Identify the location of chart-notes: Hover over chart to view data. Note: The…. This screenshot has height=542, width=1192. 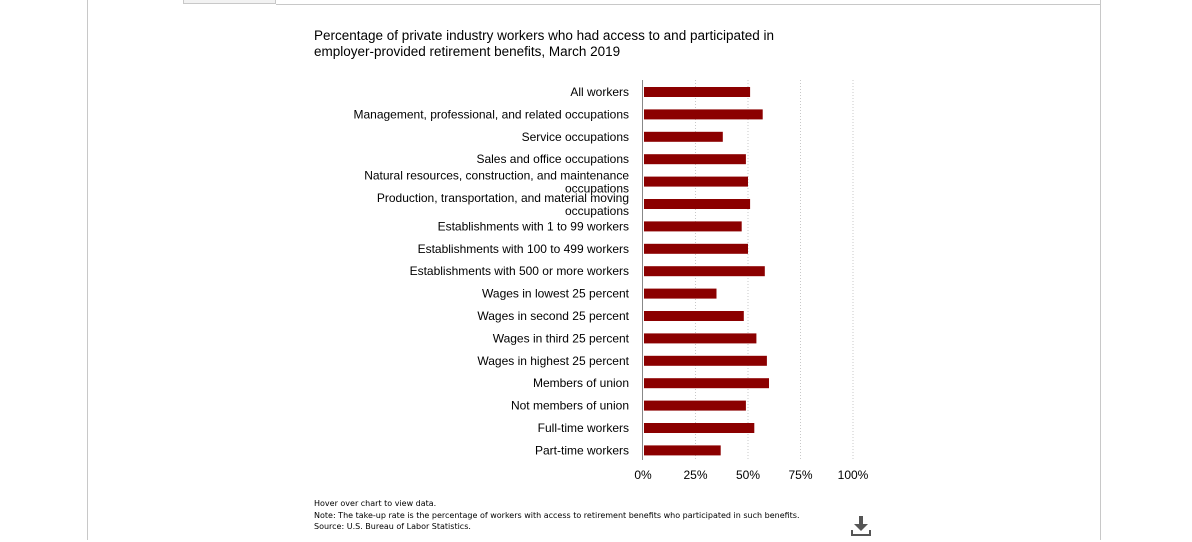
(594, 515).